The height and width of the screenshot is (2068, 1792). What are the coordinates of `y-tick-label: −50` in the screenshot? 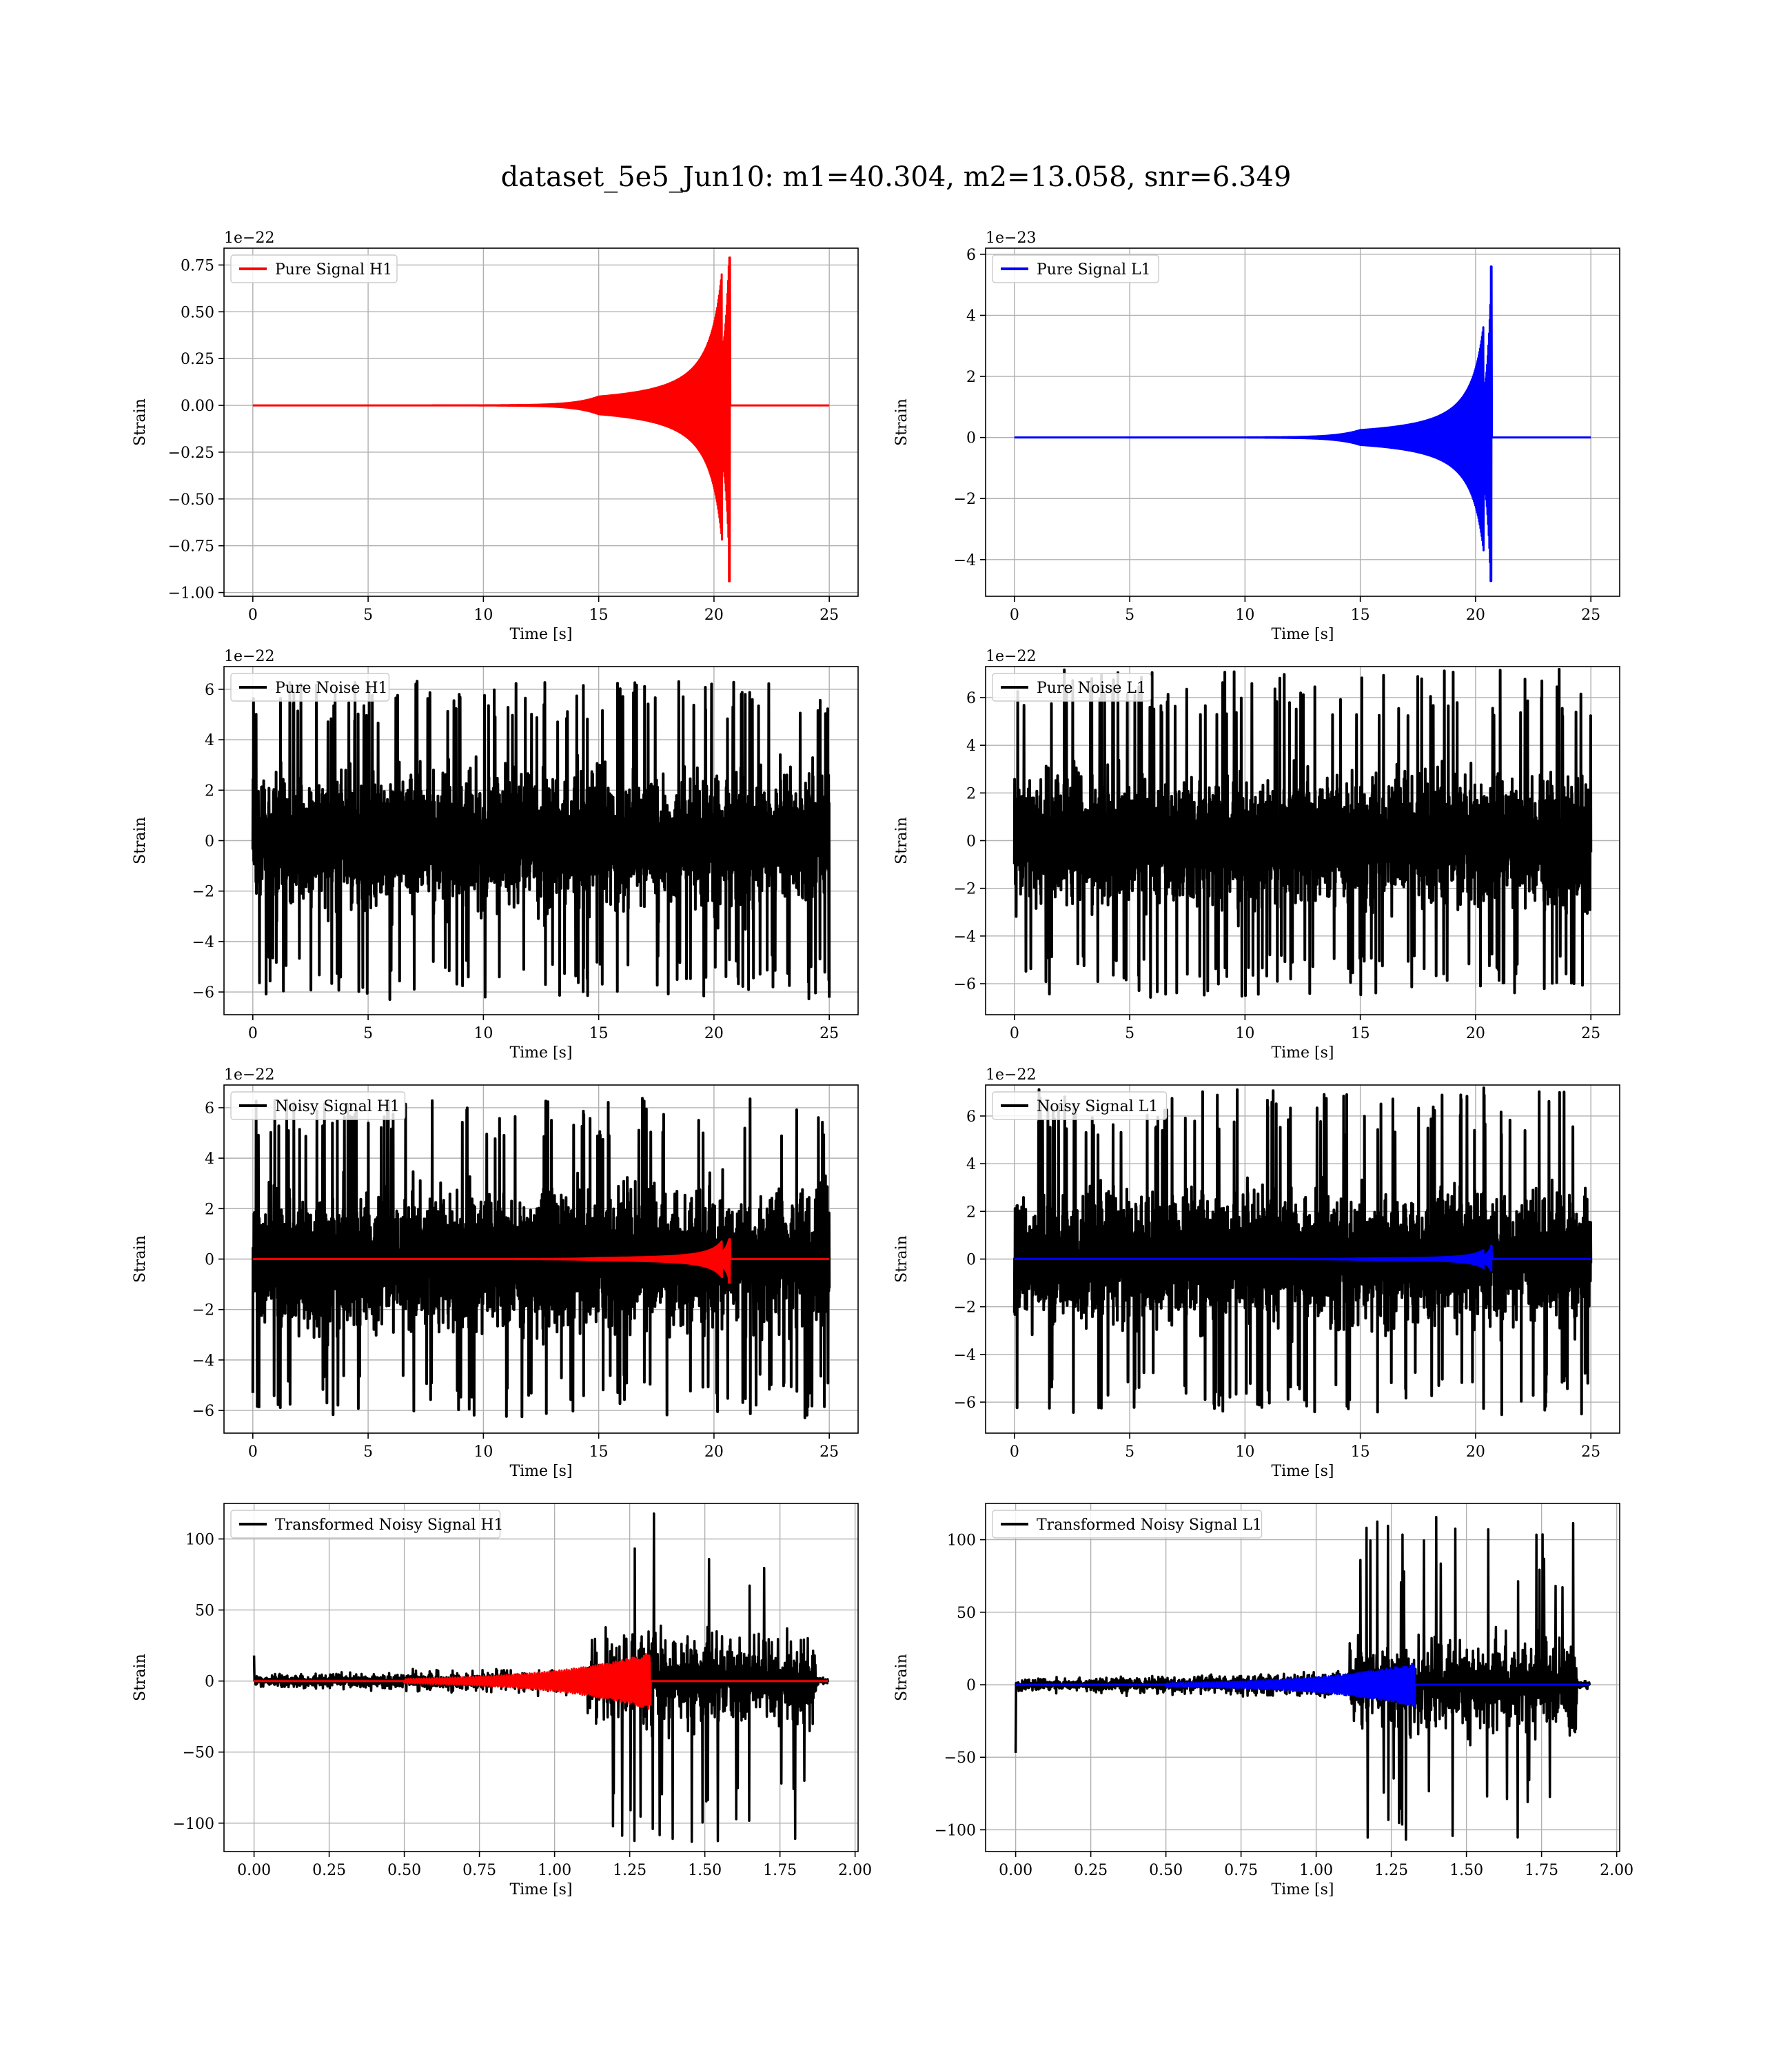 It's located at (198, 1754).